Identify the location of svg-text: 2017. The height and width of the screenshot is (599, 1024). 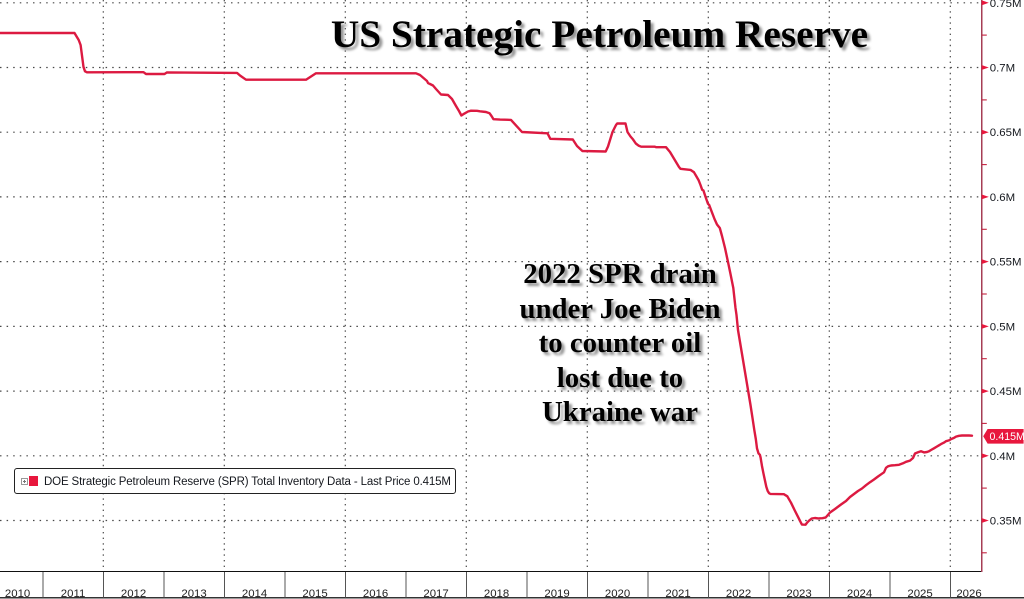
(435, 593).